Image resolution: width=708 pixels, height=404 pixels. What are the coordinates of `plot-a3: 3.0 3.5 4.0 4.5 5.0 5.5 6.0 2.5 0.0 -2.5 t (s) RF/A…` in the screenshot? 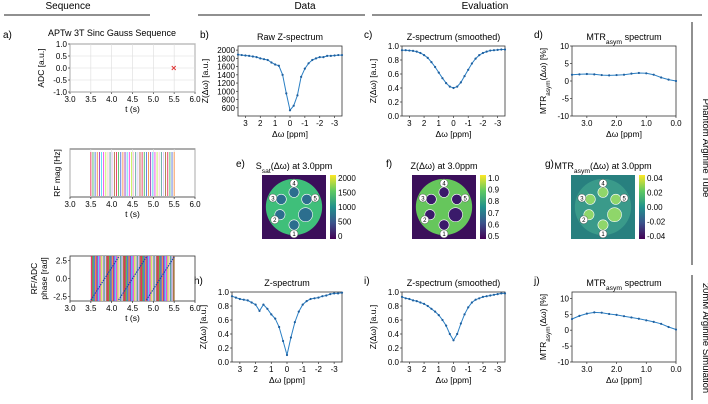 It's located at (115, 289).